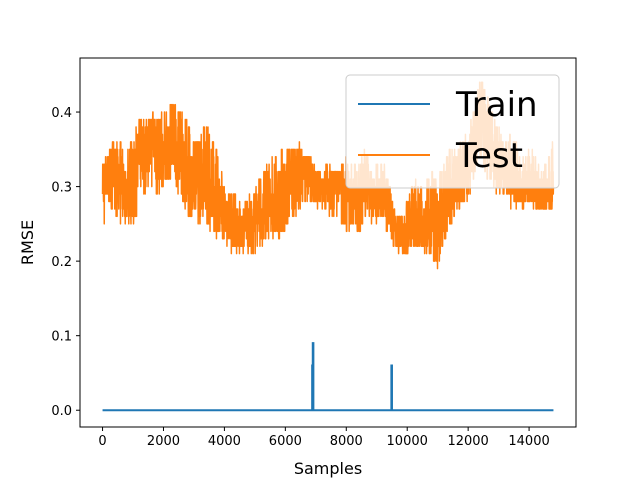  I want to click on y-tick-label: 0.1, so click(61, 337).